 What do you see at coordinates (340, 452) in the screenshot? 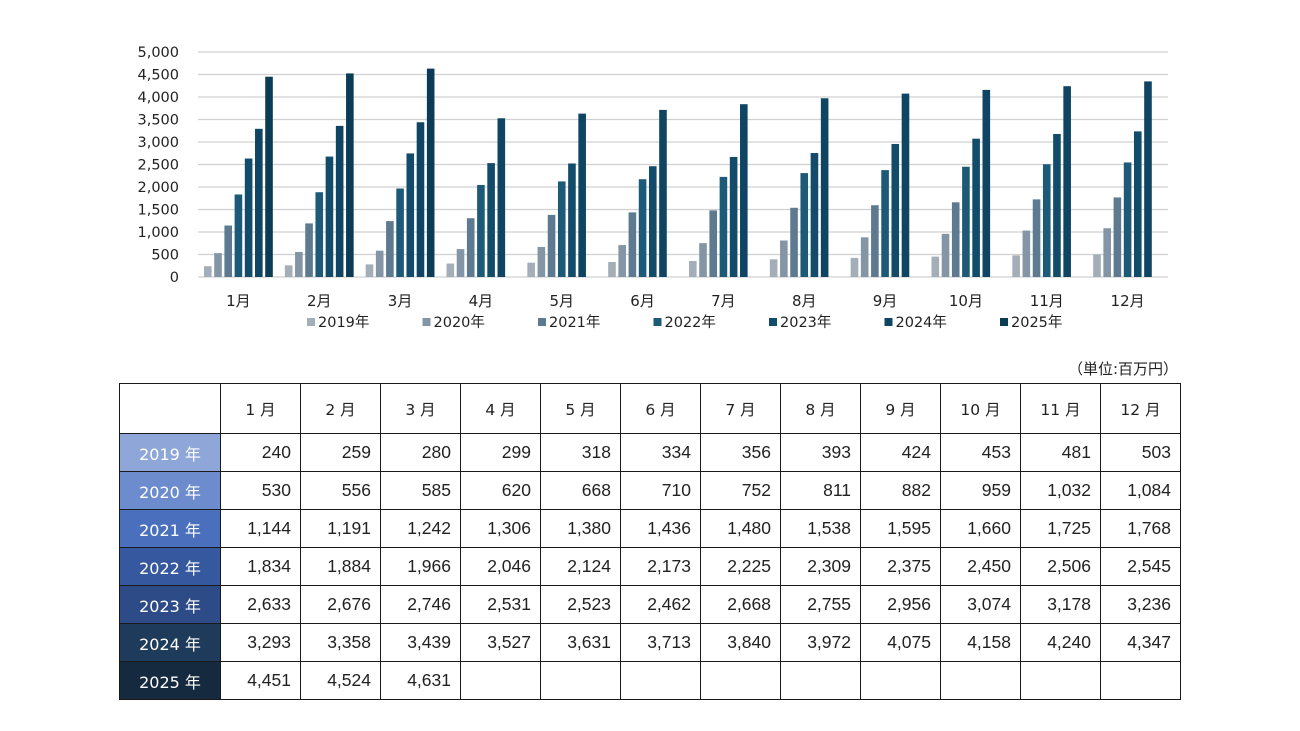
I see `table-cell: 259` at bounding box center [340, 452].